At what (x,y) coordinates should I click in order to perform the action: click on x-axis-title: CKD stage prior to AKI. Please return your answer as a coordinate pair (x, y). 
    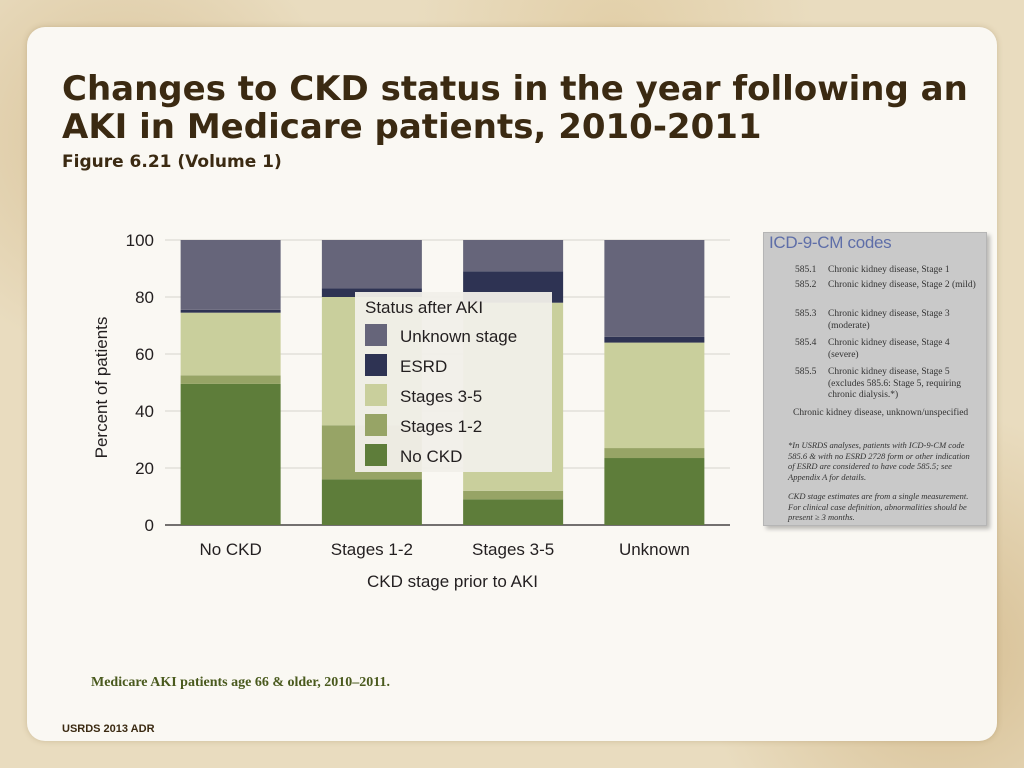
    Looking at the image, I should click on (452, 581).